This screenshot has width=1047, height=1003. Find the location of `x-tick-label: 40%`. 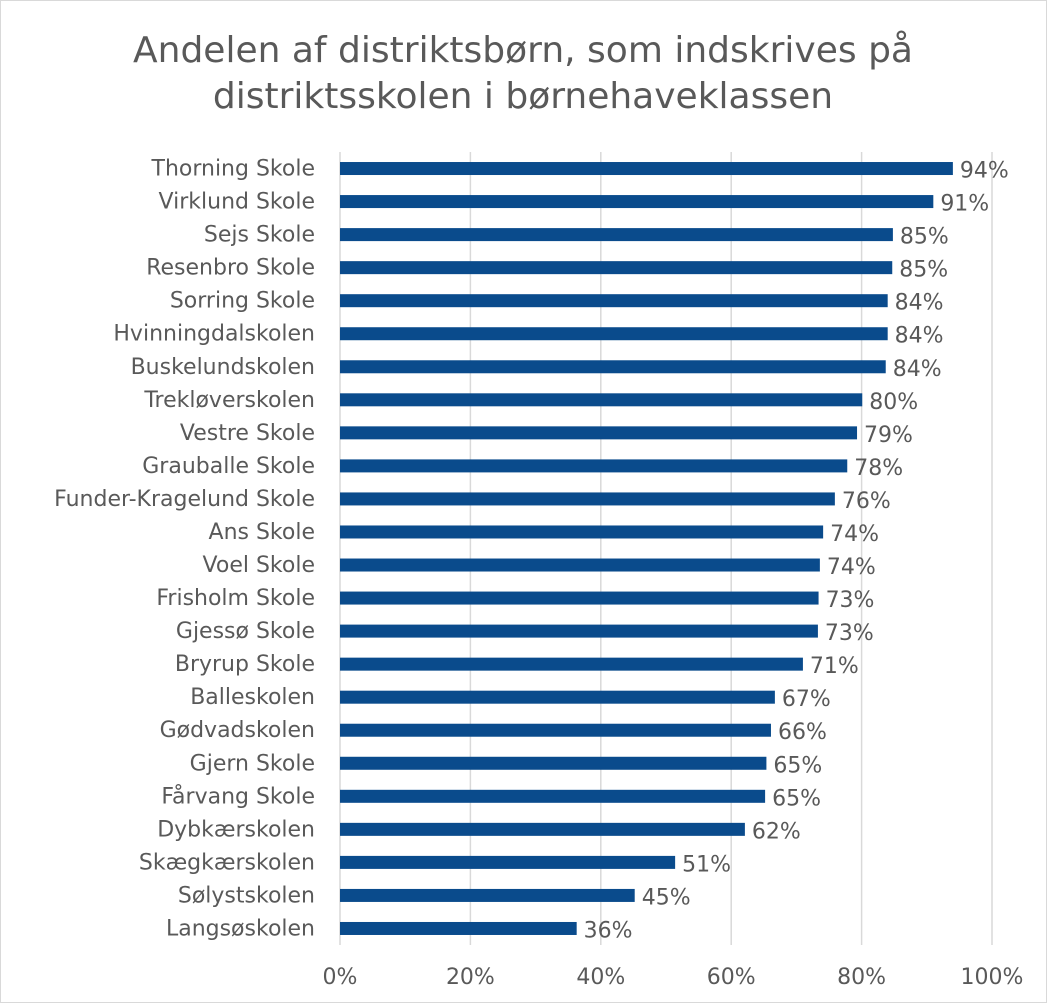

x-tick-label: 40% is located at coordinates (600, 977).